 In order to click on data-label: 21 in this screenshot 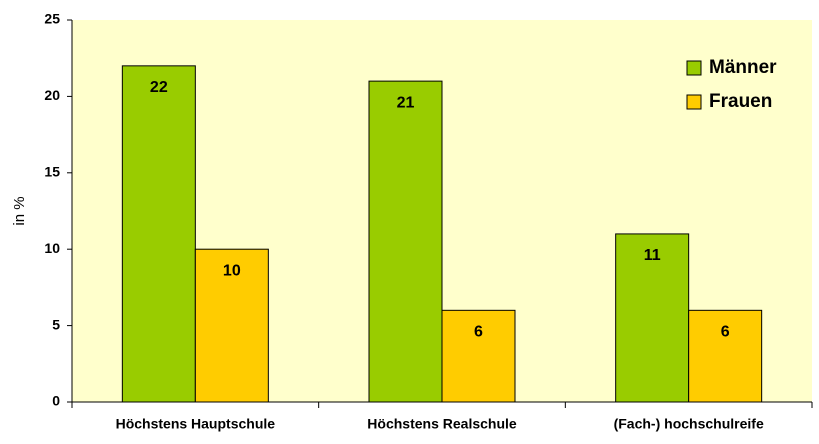, I will do `click(406, 102)`.